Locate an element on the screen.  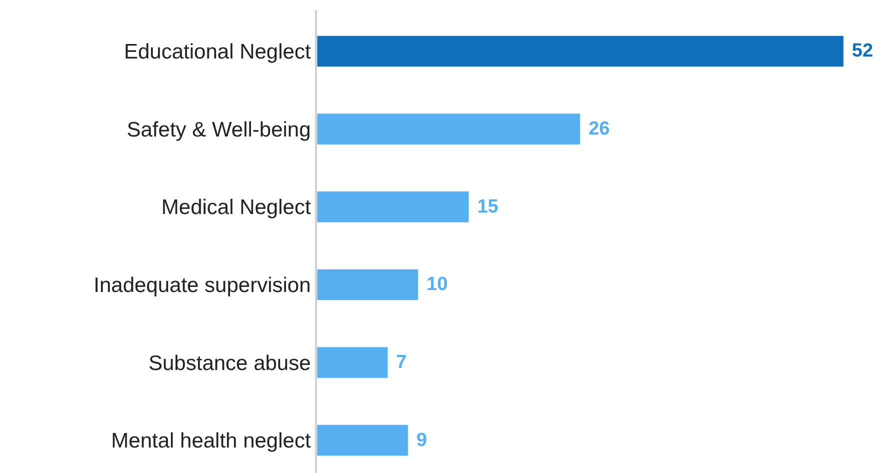
y-tick-label: Substance abuse is located at coordinates (229, 363).